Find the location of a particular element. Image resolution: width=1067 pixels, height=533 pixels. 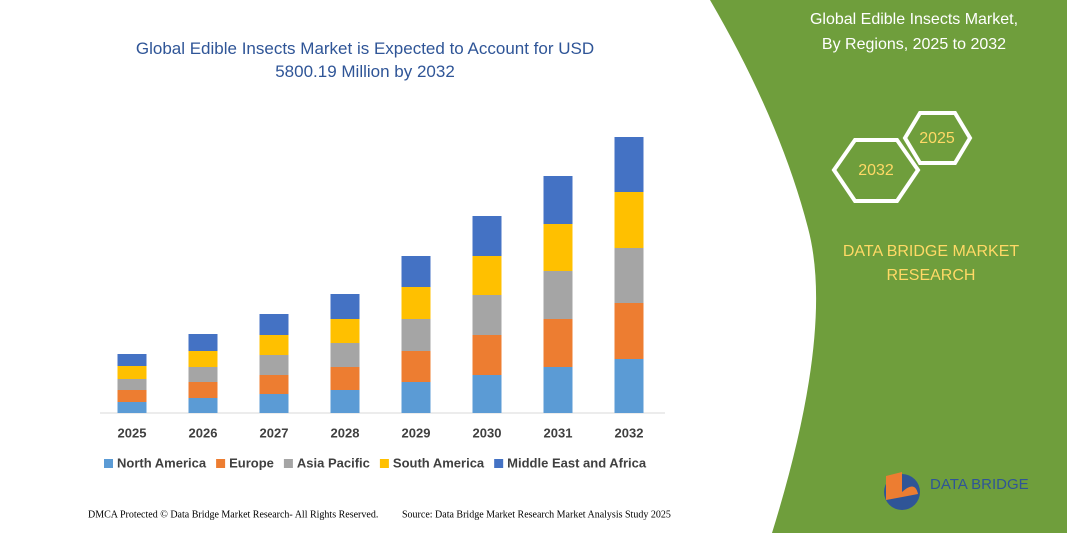

logo-text: DATA BRIDGE is located at coordinates (979, 484).